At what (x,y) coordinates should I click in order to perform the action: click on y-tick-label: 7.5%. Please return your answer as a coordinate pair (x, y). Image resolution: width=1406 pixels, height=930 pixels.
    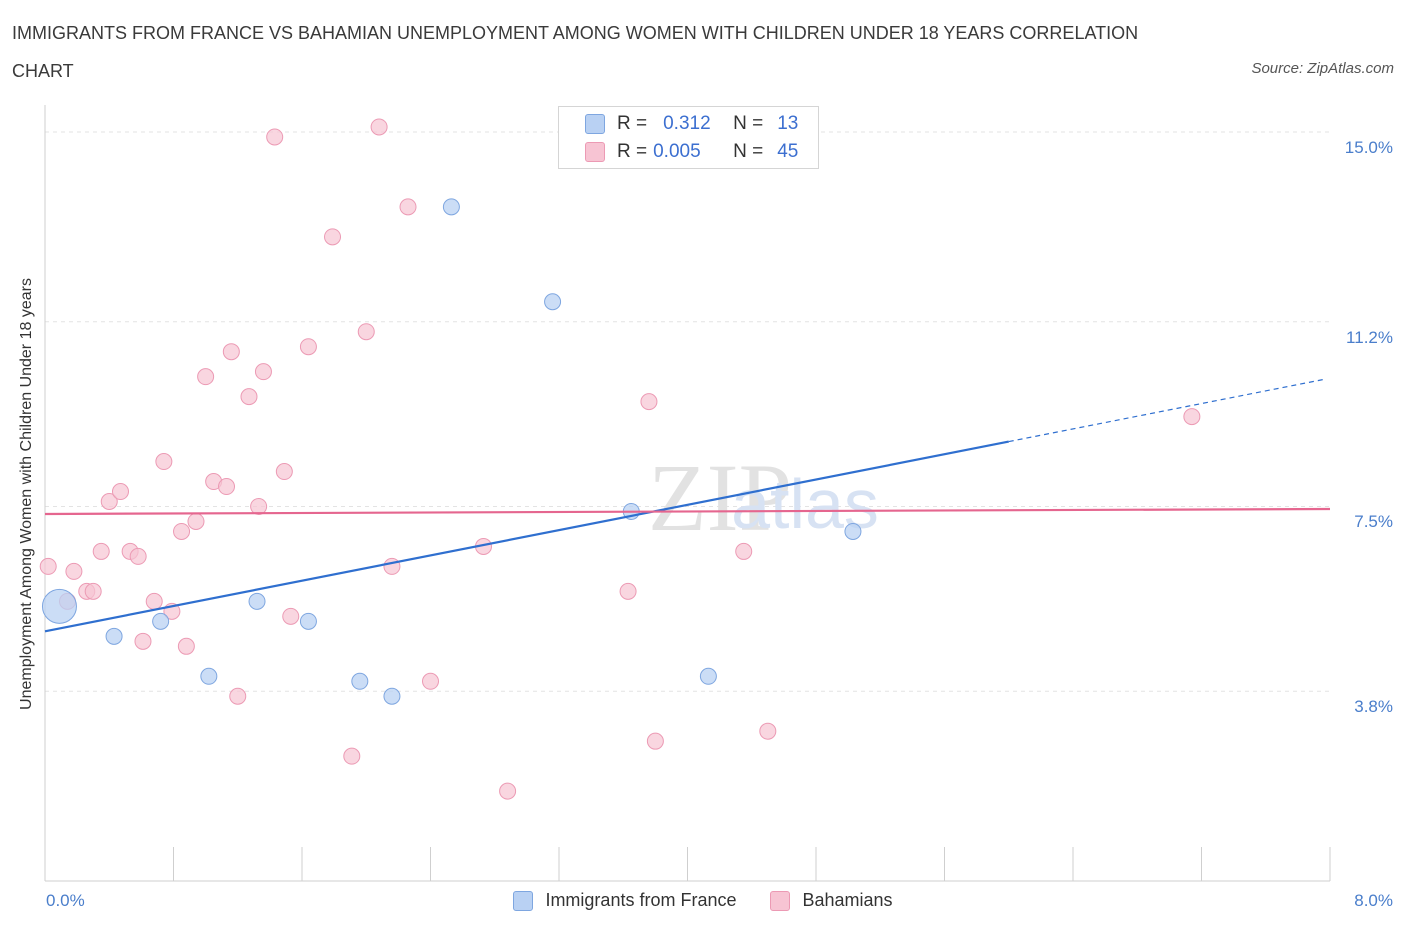
    Looking at the image, I should click on (1373, 522).